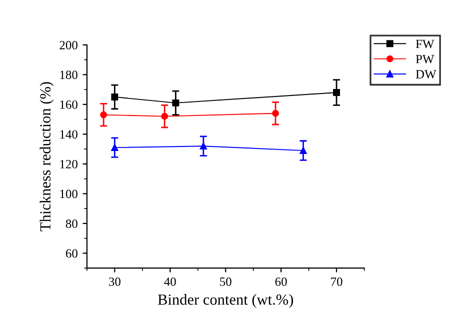 The width and height of the screenshot is (470, 323). I want to click on y-tick-label: 100, so click(69, 194).